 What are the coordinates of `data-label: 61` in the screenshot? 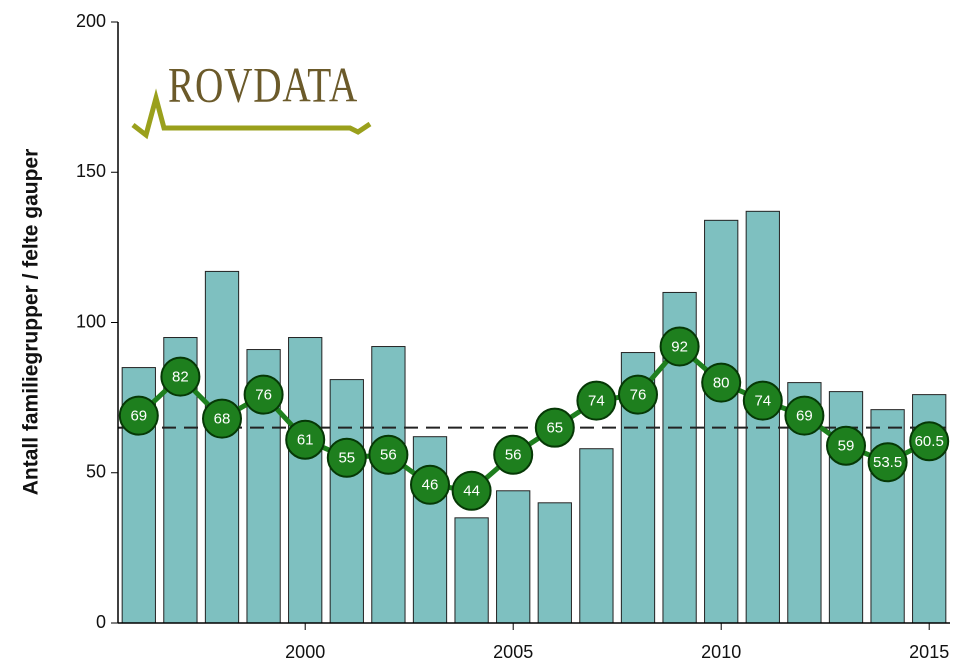 It's located at (305, 440).